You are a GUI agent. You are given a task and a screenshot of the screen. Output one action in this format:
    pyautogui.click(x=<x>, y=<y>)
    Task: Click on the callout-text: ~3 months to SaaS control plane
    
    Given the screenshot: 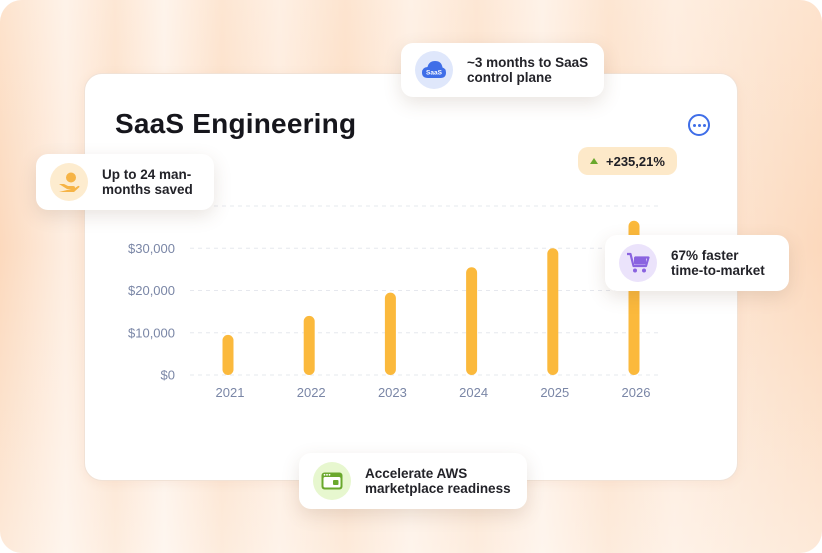 What is the action you would take?
    pyautogui.click(x=528, y=70)
    